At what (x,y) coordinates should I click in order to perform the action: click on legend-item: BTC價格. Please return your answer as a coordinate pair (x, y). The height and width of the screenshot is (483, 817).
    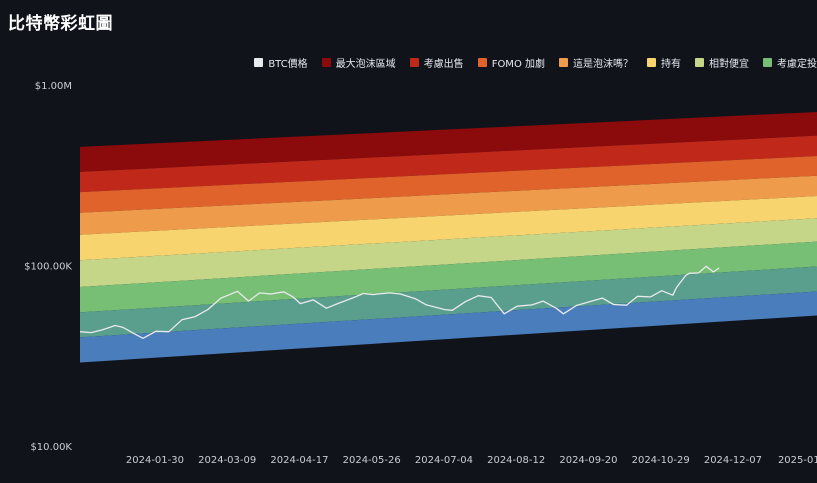
    Looking at the image, I should click on (281, 62).